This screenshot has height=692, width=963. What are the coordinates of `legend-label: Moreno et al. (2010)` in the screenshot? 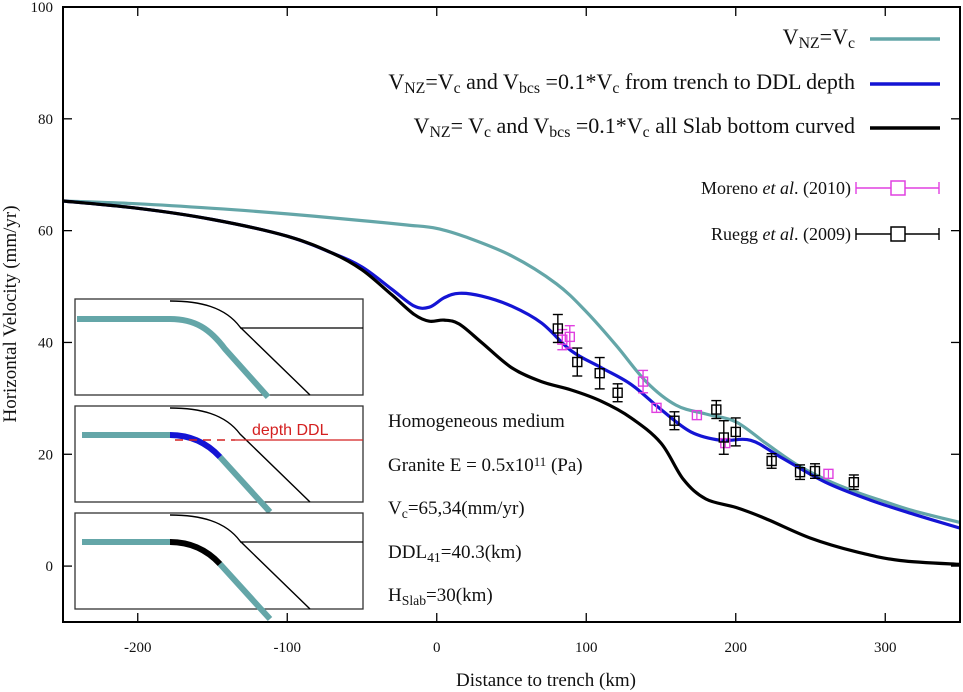 It's located at (776, 188).